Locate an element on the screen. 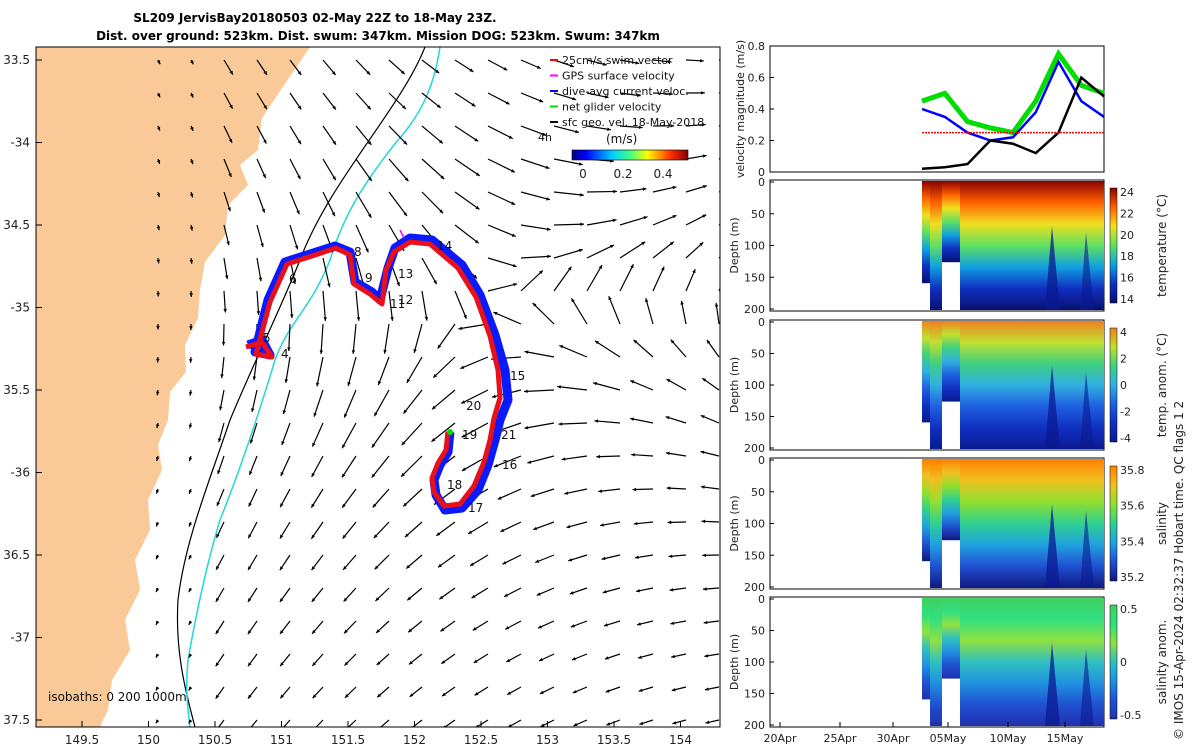 This screenshot has width=1200, height=750. waypoint-label: 12 is located at coordinates (405, 300).